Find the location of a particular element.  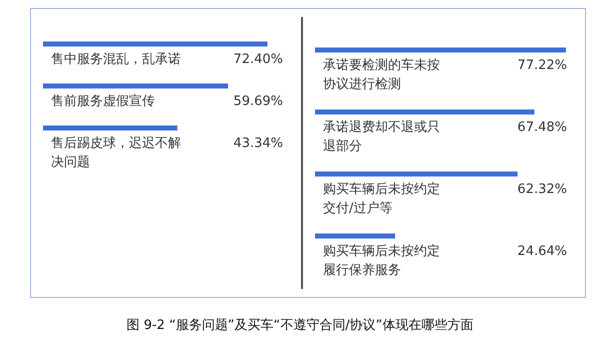

y-tick-label: 售中服务混乱，乱承诺 is located at coordinates (116, 59).